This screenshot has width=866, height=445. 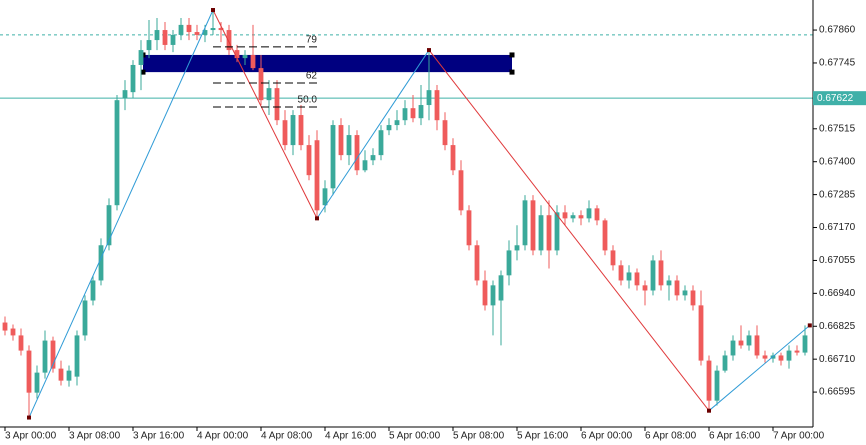 What do you see at coordinates (837, 227) in the screenshot?
I see `y-tick-label: 0.67170` at bounding box center [837, 227].